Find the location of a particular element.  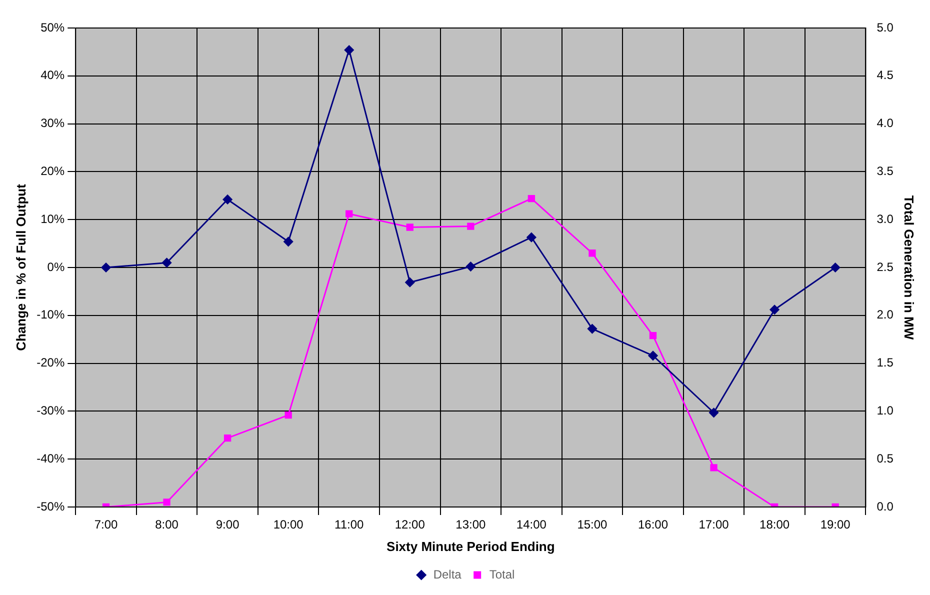

y2-tick-label: 5.0 is located at coordinates (885, 27).